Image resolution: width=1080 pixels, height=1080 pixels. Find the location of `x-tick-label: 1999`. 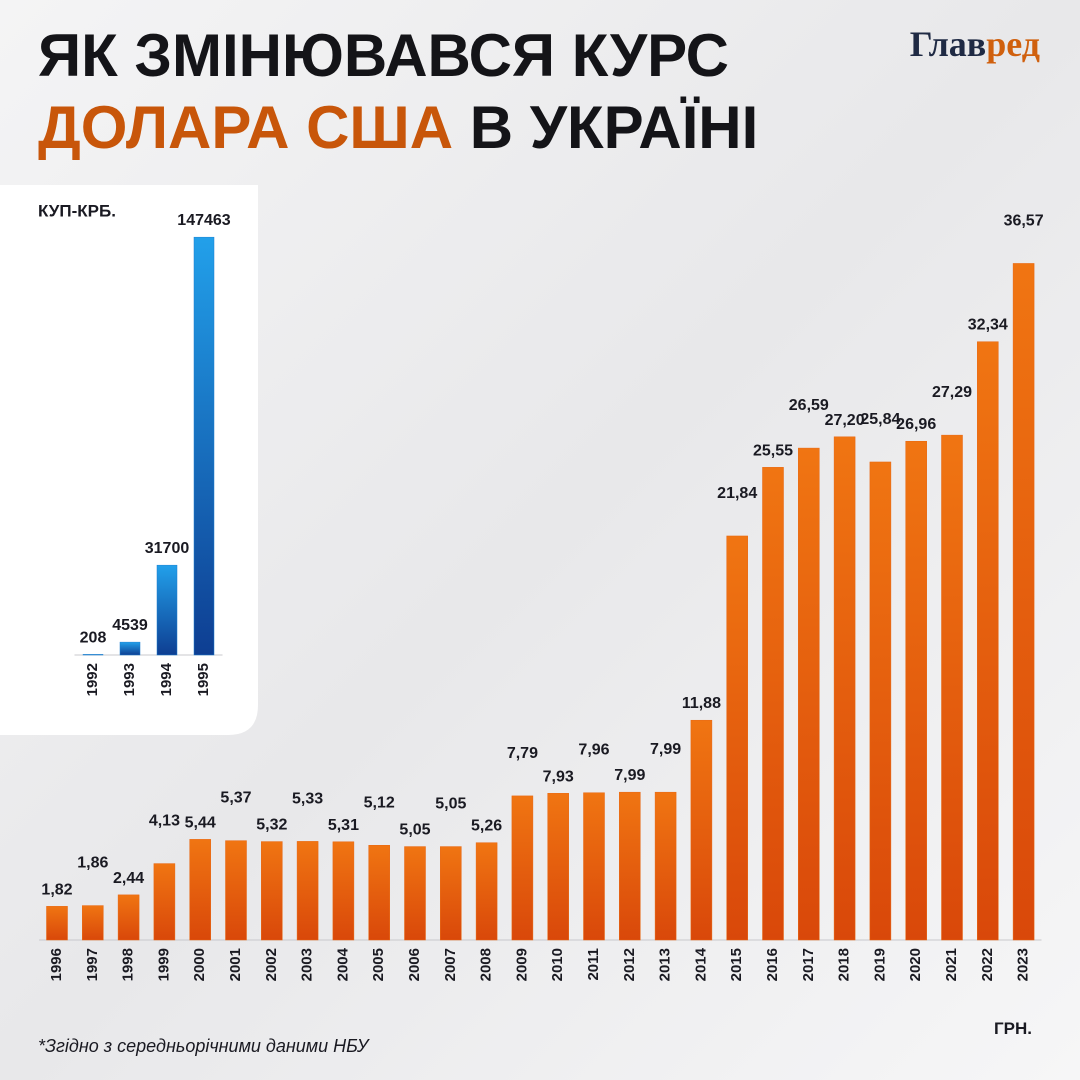

x-tick-label: 1999 is located at coordinates (163, 964).